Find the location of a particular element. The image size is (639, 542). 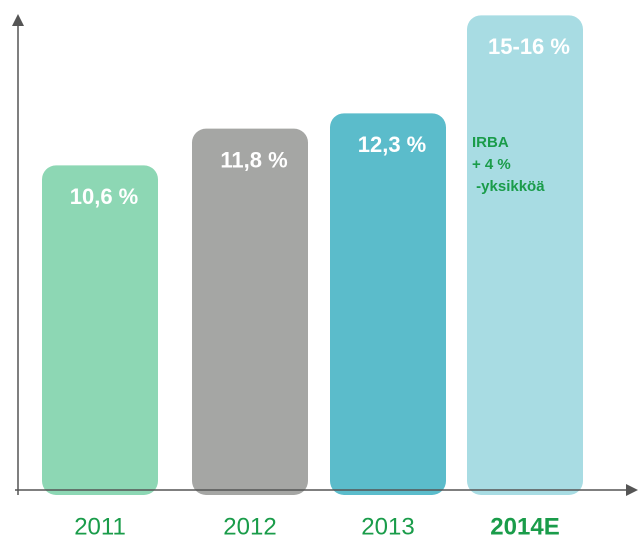

annotation: + 4 % is located at coordinates (491, 164).